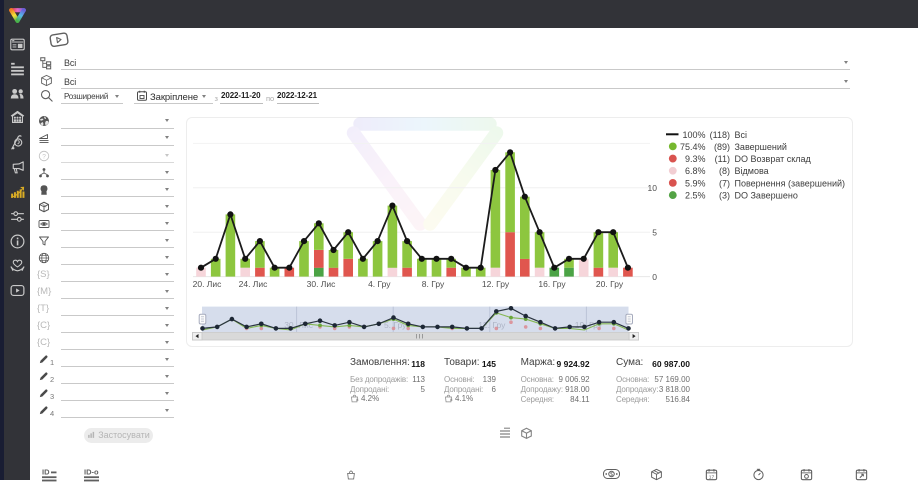 This screenshot has width=918, height=482. What do you see at coordinates (741, 135) in the screenshot?
I see `svg-text: Всі` at bounding box center [741, 135].